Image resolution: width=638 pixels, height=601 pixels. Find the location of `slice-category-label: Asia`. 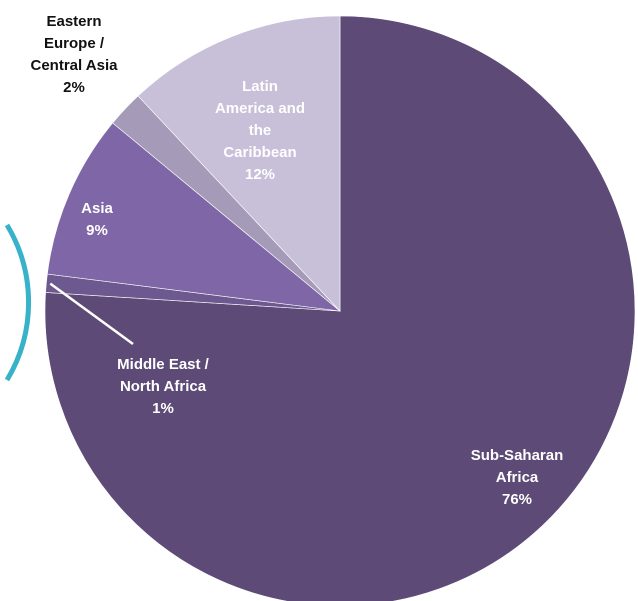

slice-category-label: Asia is located at coordinates (97, 208).